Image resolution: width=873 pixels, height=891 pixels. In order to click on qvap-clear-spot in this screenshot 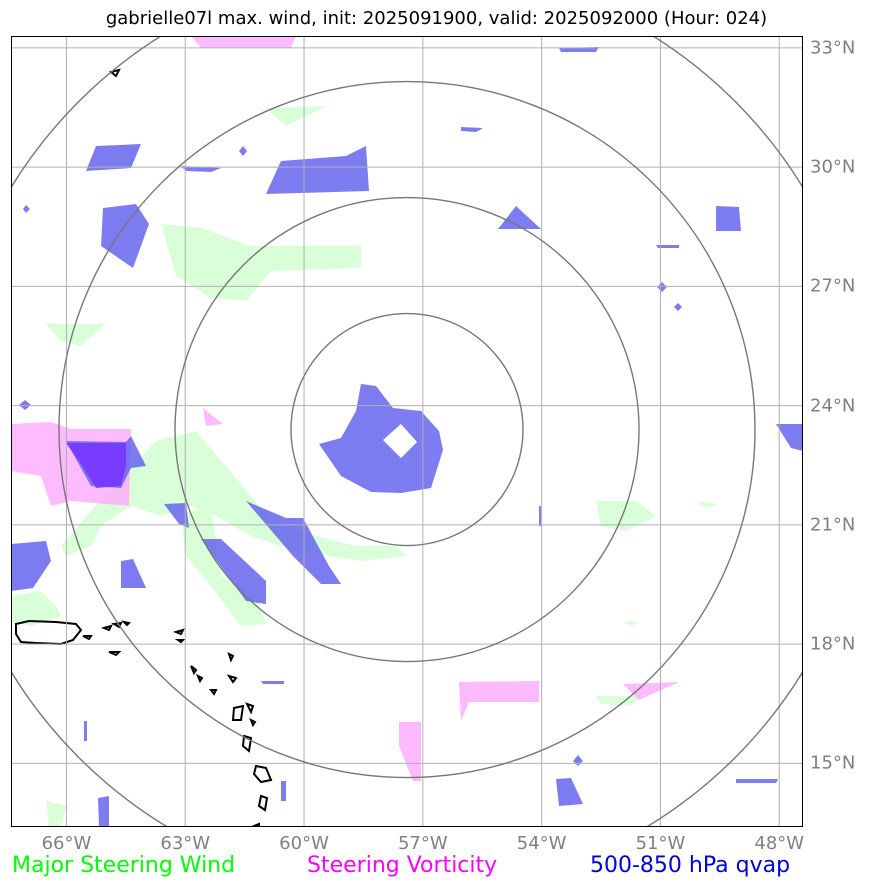, I will do `click(400, 441)`.